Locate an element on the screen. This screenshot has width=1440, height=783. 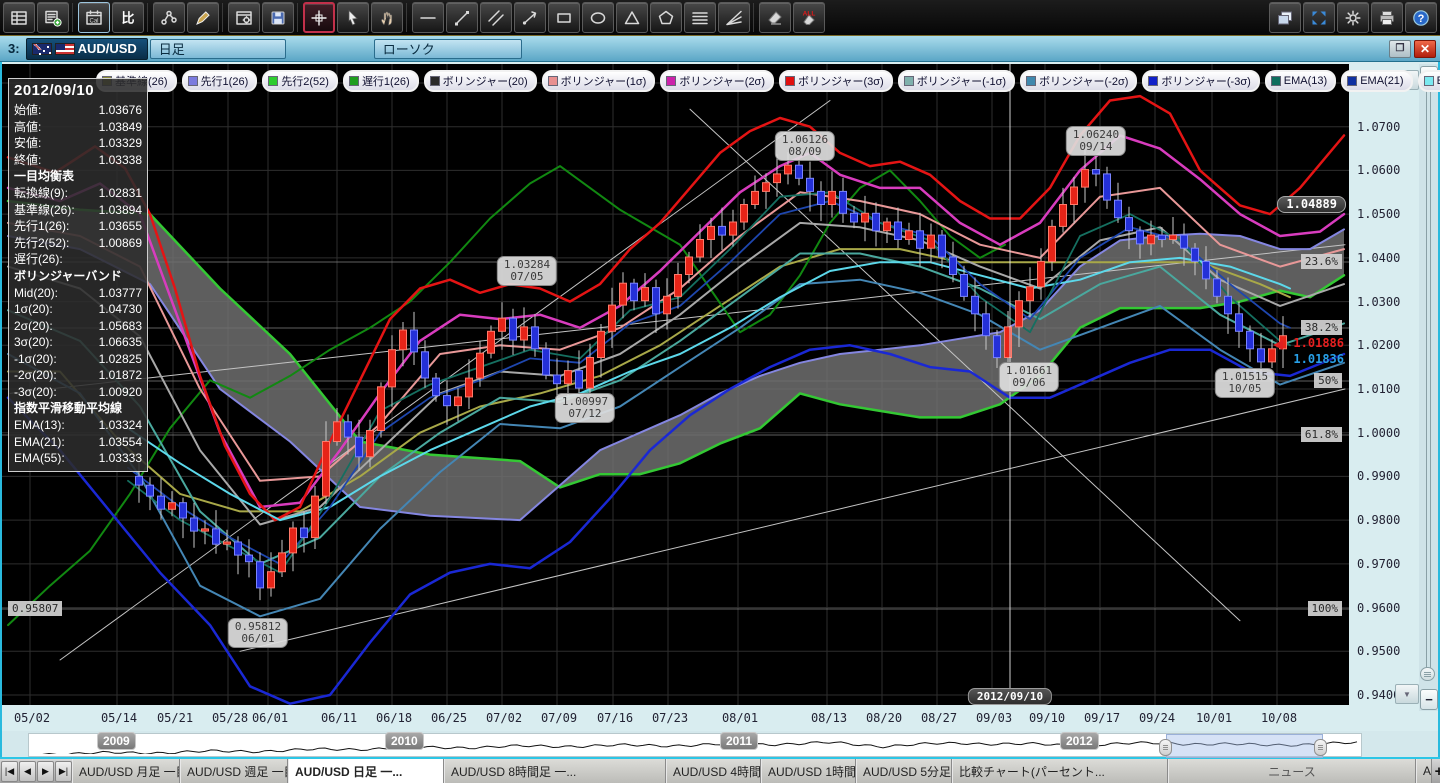
date-tick-label: 09/24 is located at coordinates (1157, 718).